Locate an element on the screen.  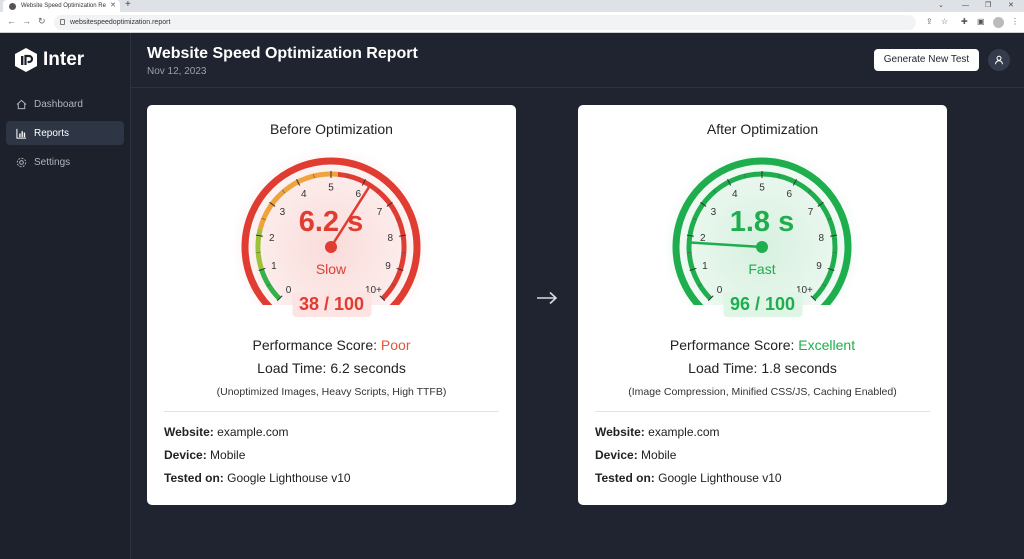
load-time: Load Time: 6.2 seconds is located at coordinates (331, 368).